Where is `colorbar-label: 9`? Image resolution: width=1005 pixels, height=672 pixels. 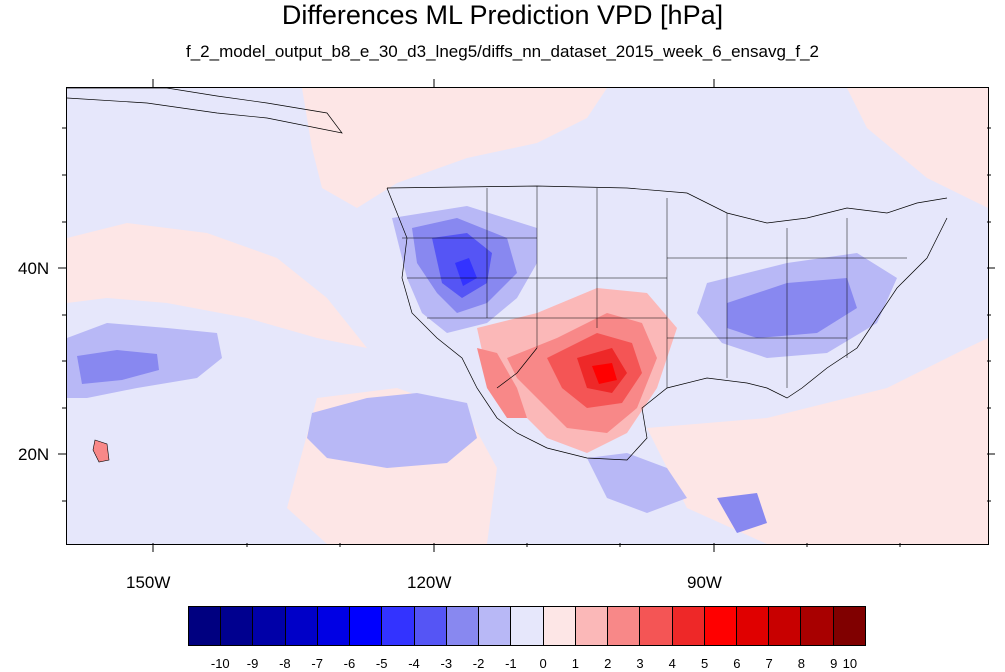 colorbar-label: 9 is located at coordinates (834, 663).